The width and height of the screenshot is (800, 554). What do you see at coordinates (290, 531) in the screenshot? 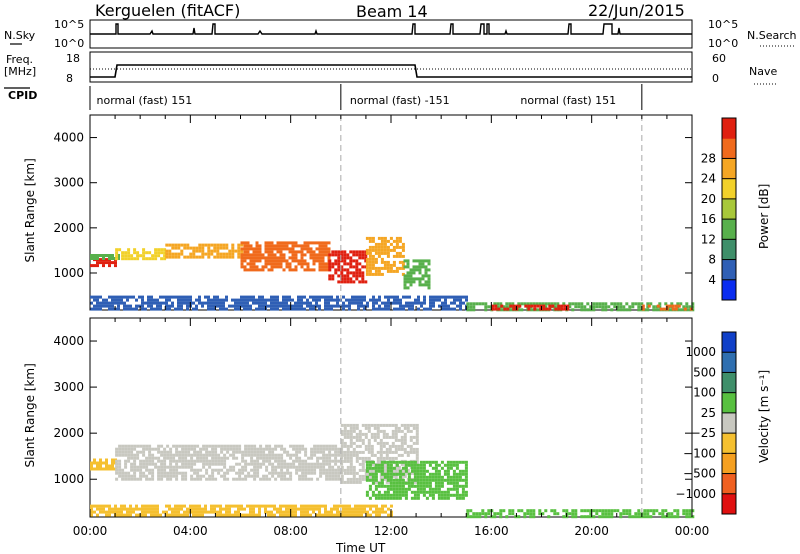
I see `x-tick-label: 08:00` at bounding box center [290, 531].